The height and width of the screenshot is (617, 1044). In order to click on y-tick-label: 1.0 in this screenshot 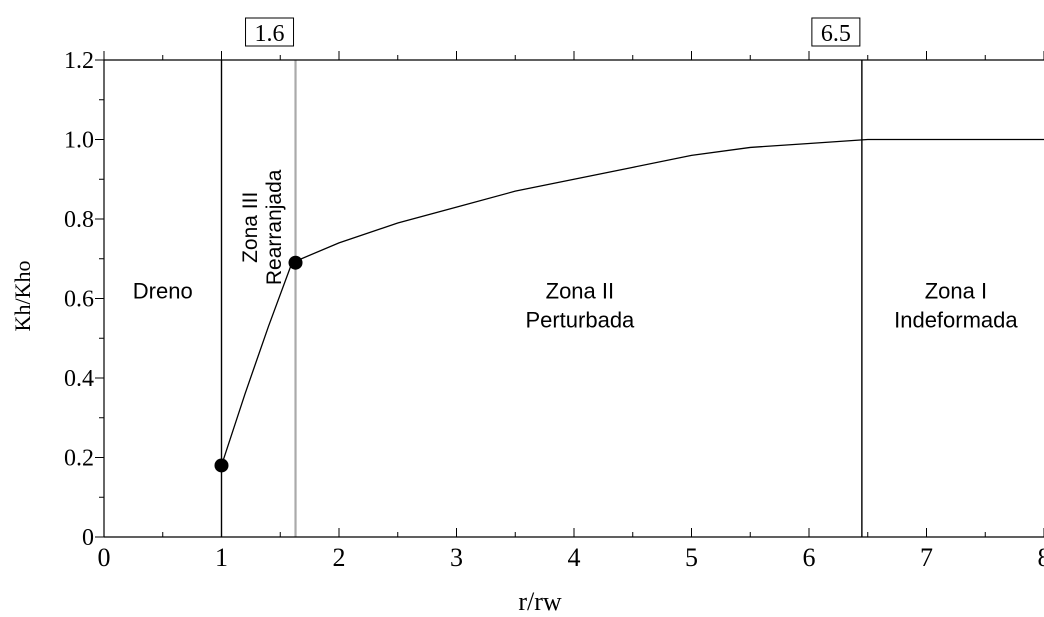, I will do `click(79, 141)`.